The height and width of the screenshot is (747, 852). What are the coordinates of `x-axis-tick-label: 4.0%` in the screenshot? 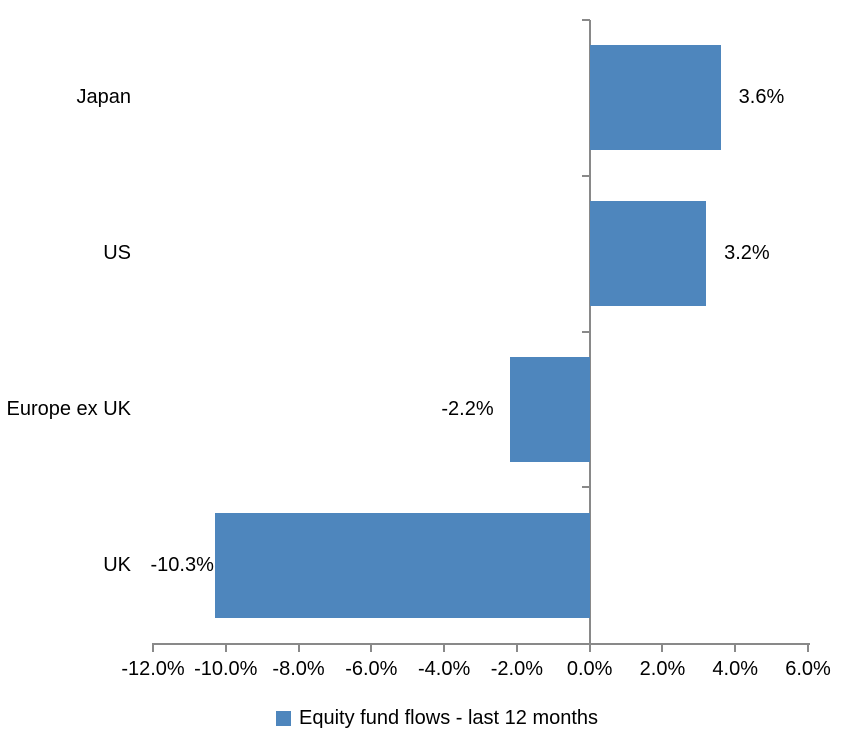 It's located at (735, 669).